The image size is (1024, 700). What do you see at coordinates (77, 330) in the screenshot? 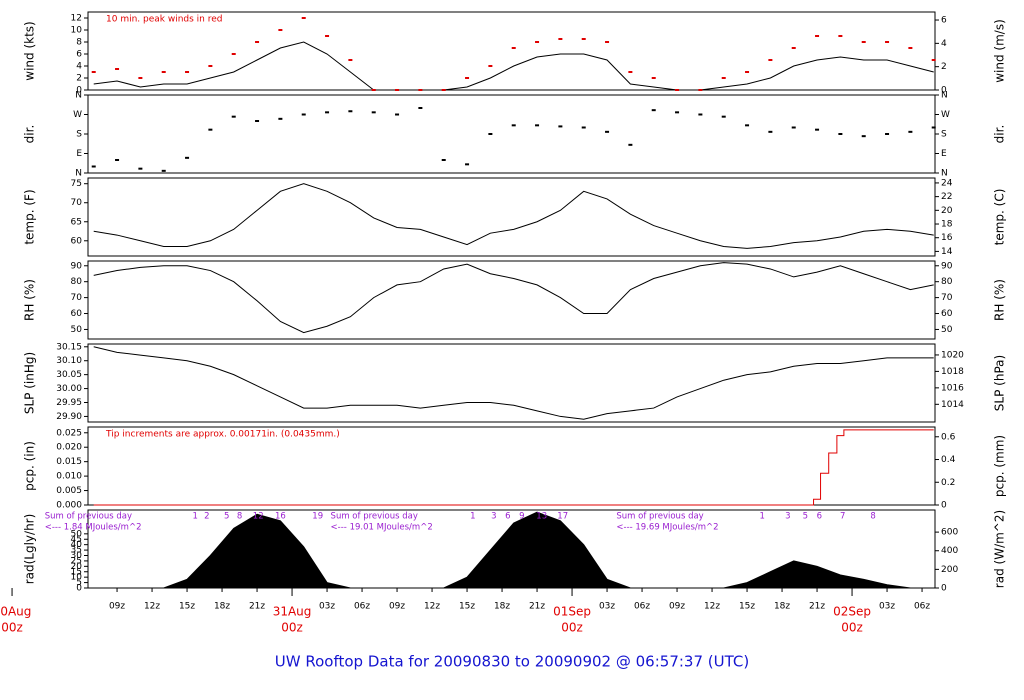
I see `y-tick-label: 50` at bounding box center [77, 330].